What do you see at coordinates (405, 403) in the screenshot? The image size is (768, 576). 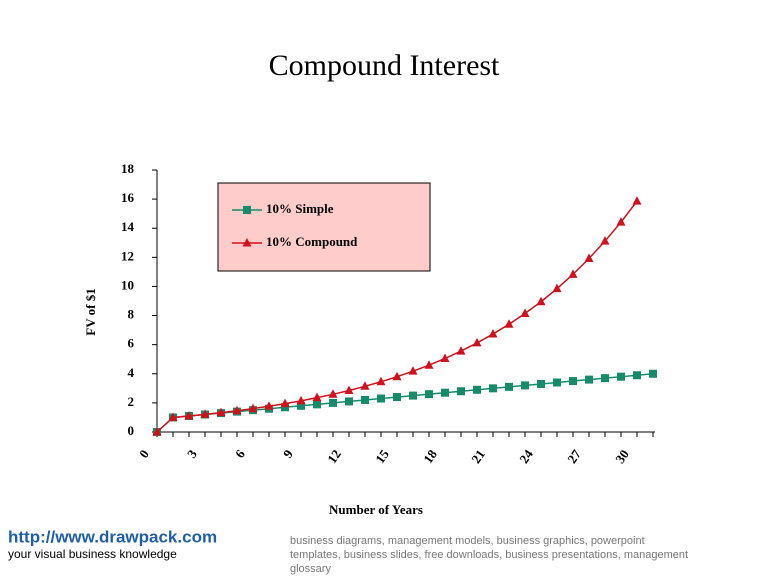 I see `series-line` at bounding box center [405, 403].